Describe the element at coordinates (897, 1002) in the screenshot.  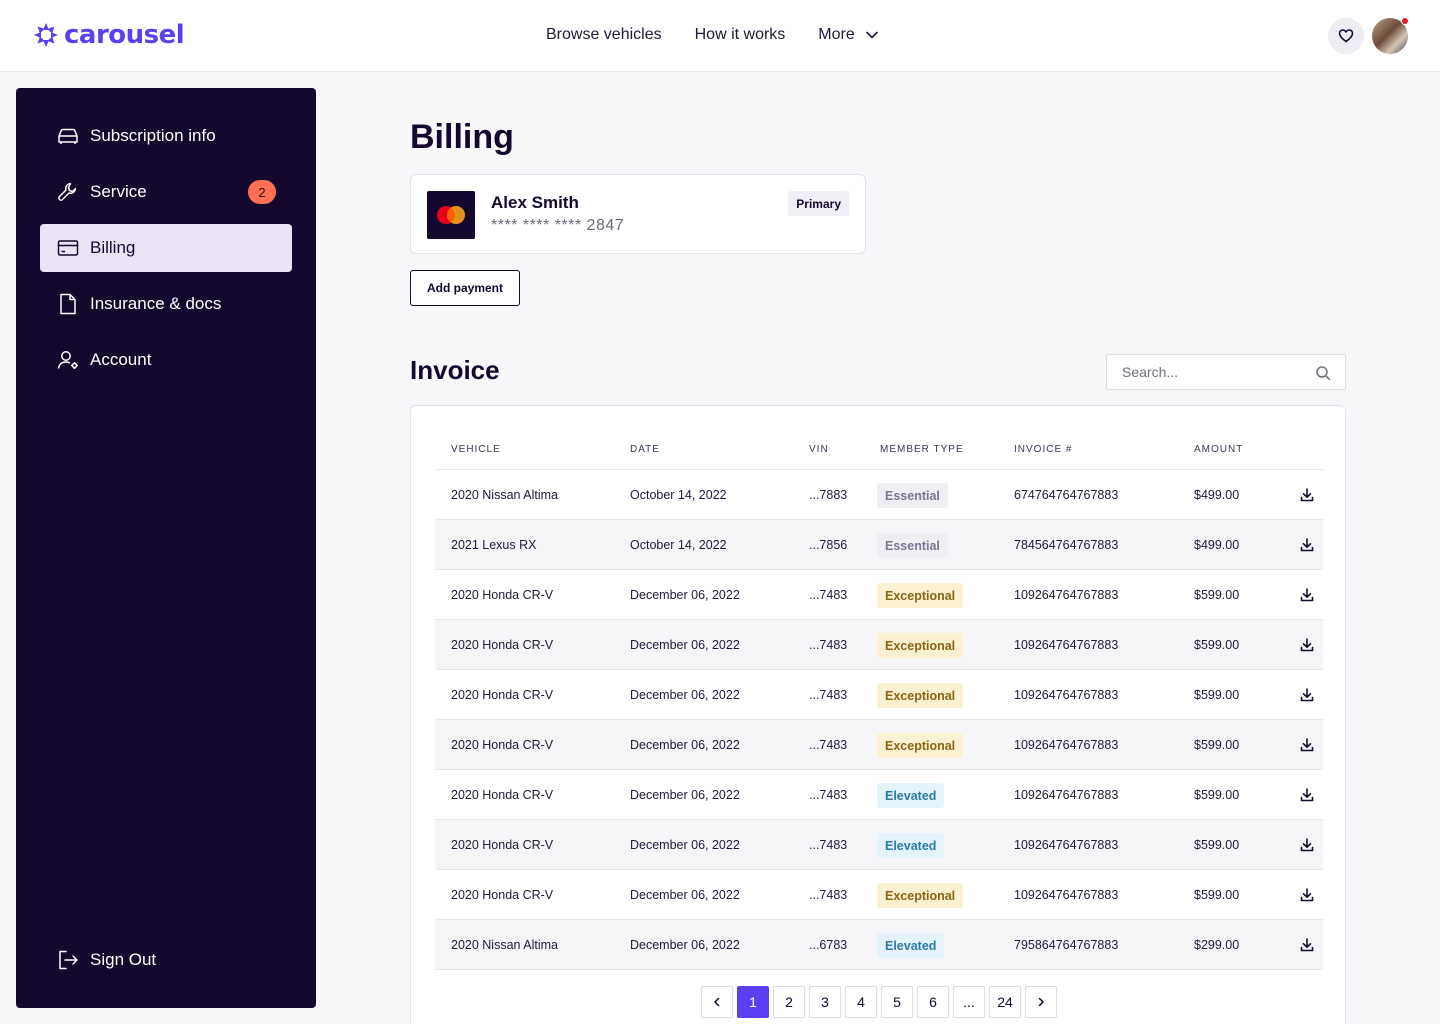
I see `page-5-button: 5` at that location.